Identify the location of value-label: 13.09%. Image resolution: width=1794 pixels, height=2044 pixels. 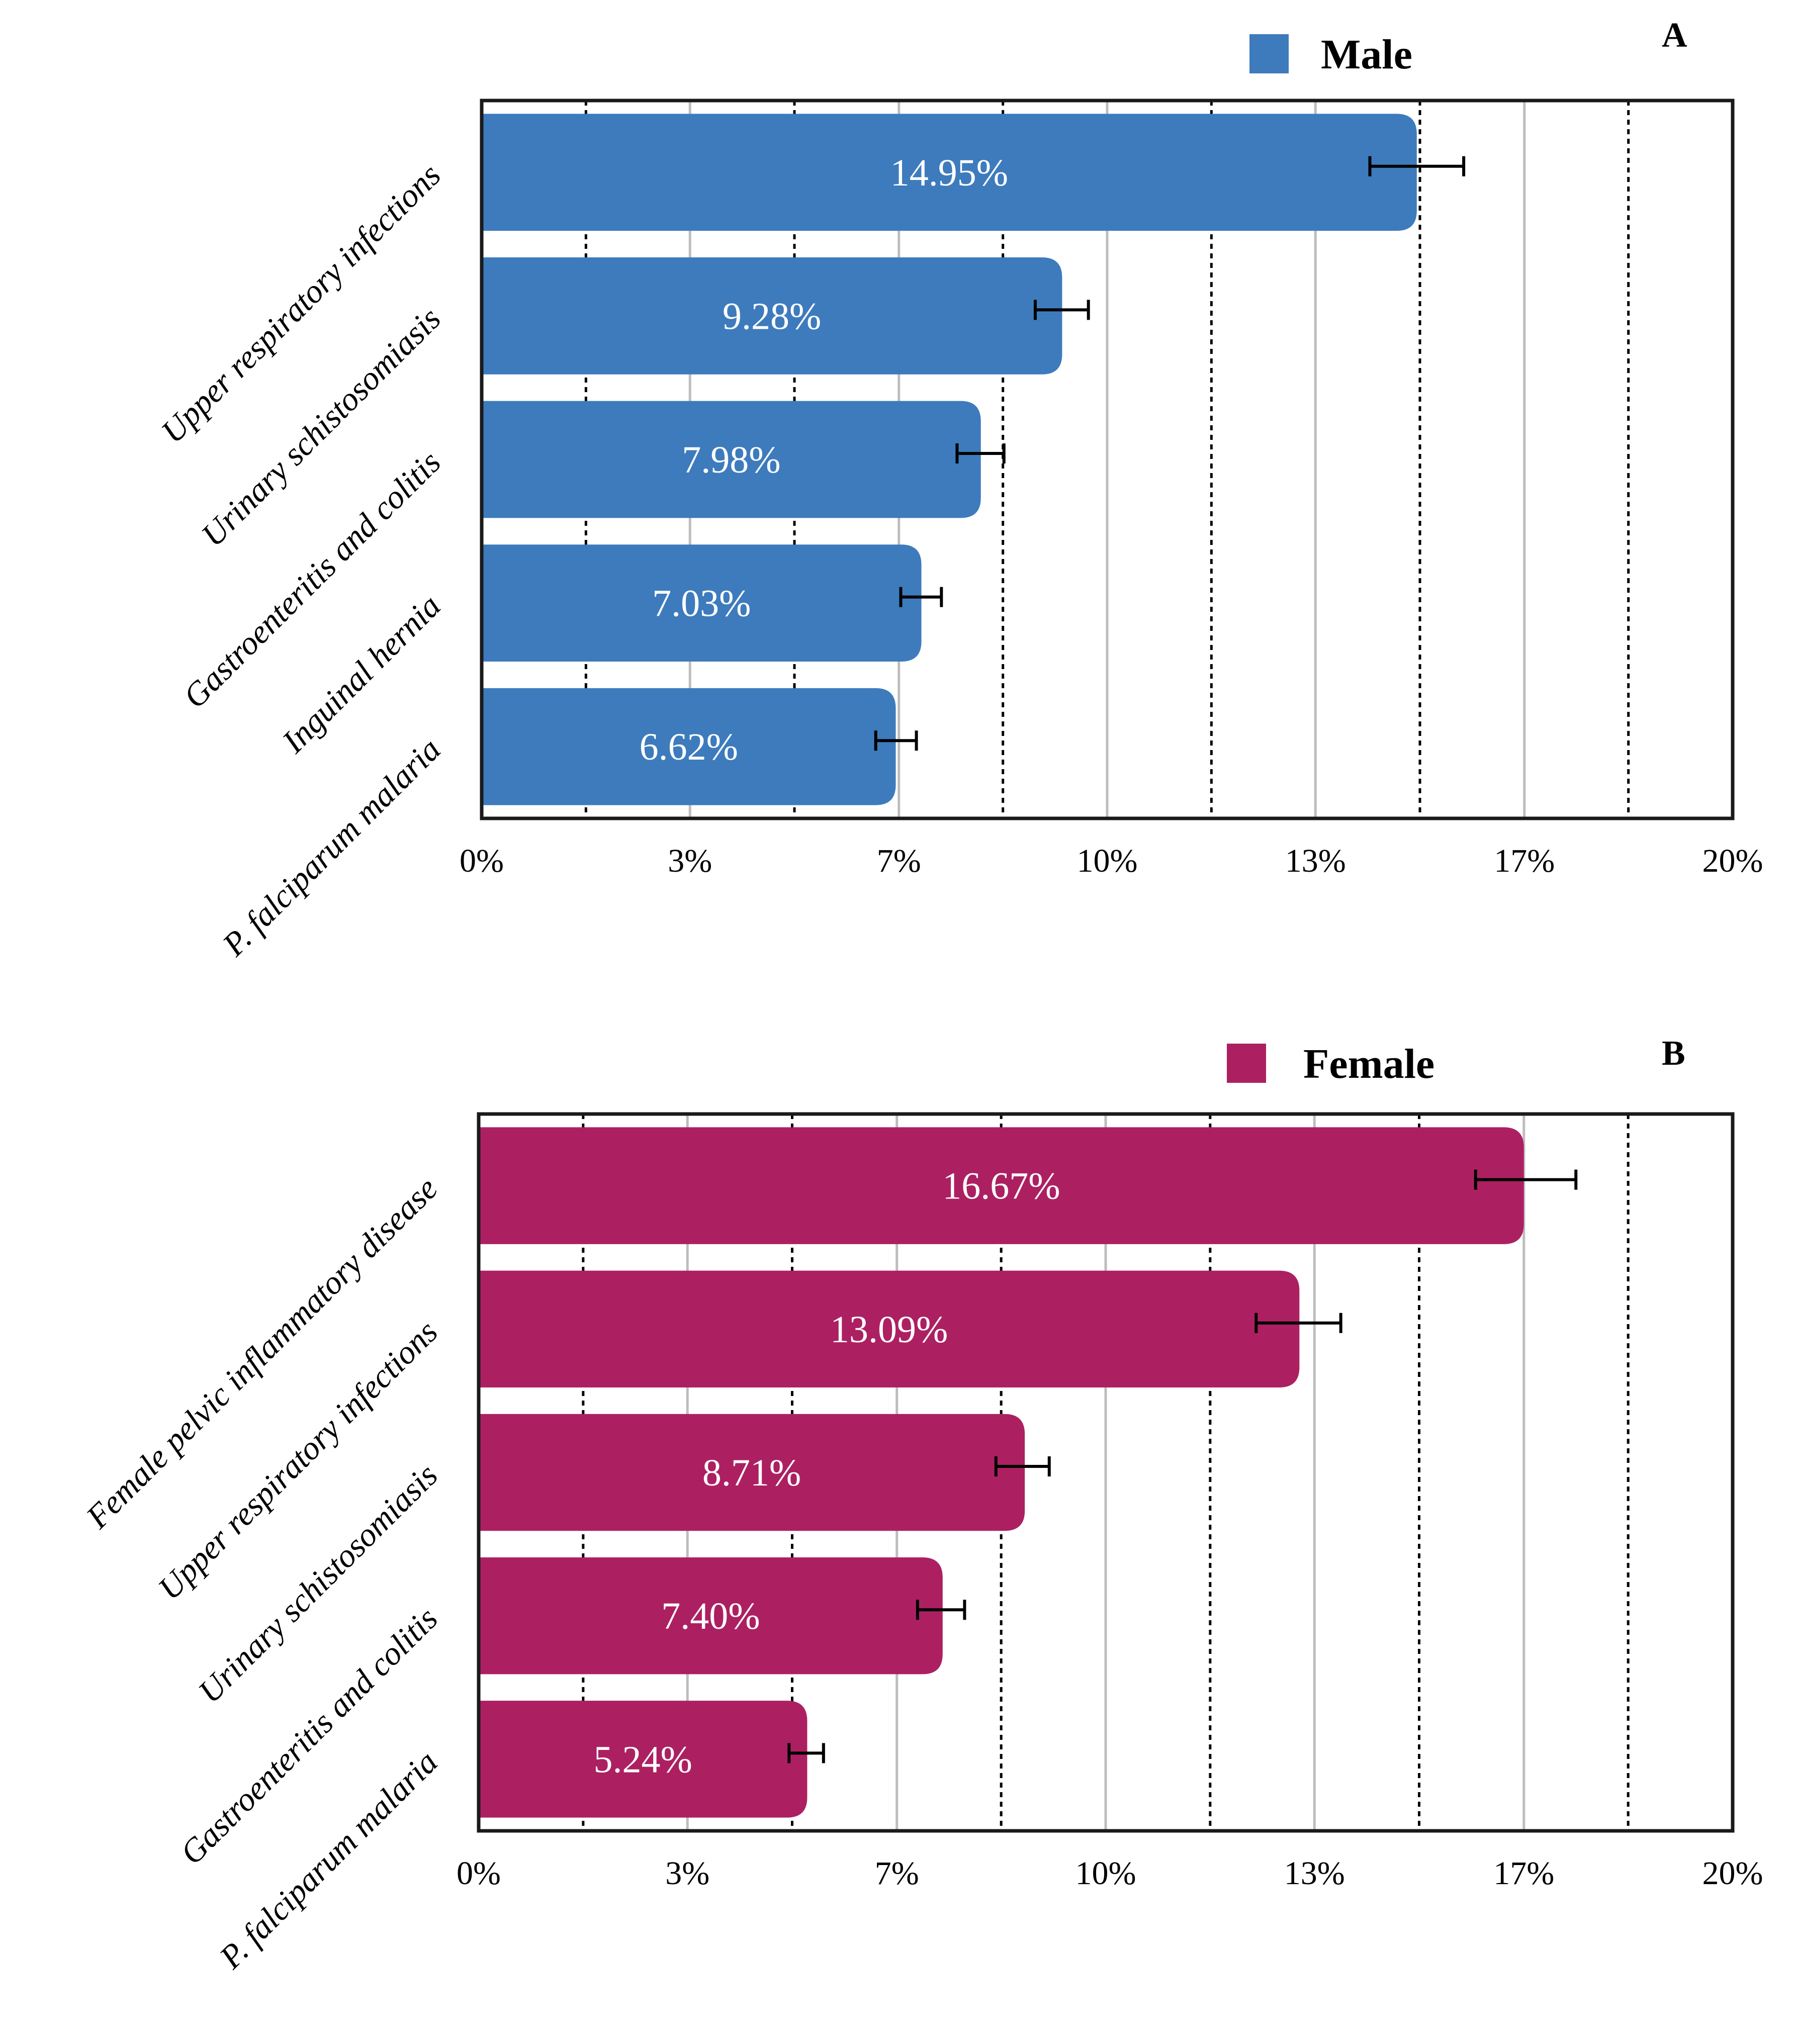
(889, 1330).